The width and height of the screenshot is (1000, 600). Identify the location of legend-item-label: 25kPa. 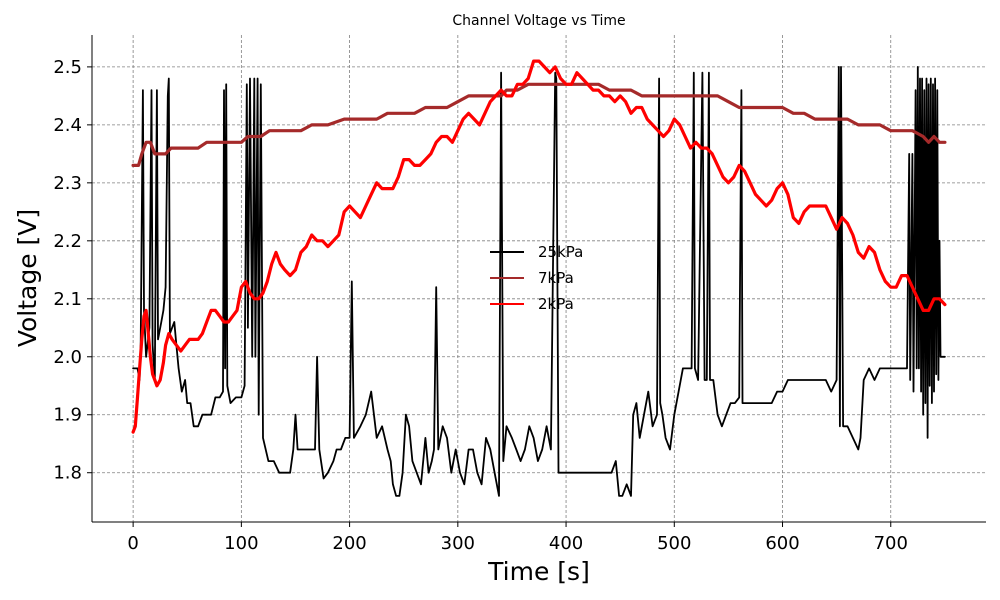
(560, 252).